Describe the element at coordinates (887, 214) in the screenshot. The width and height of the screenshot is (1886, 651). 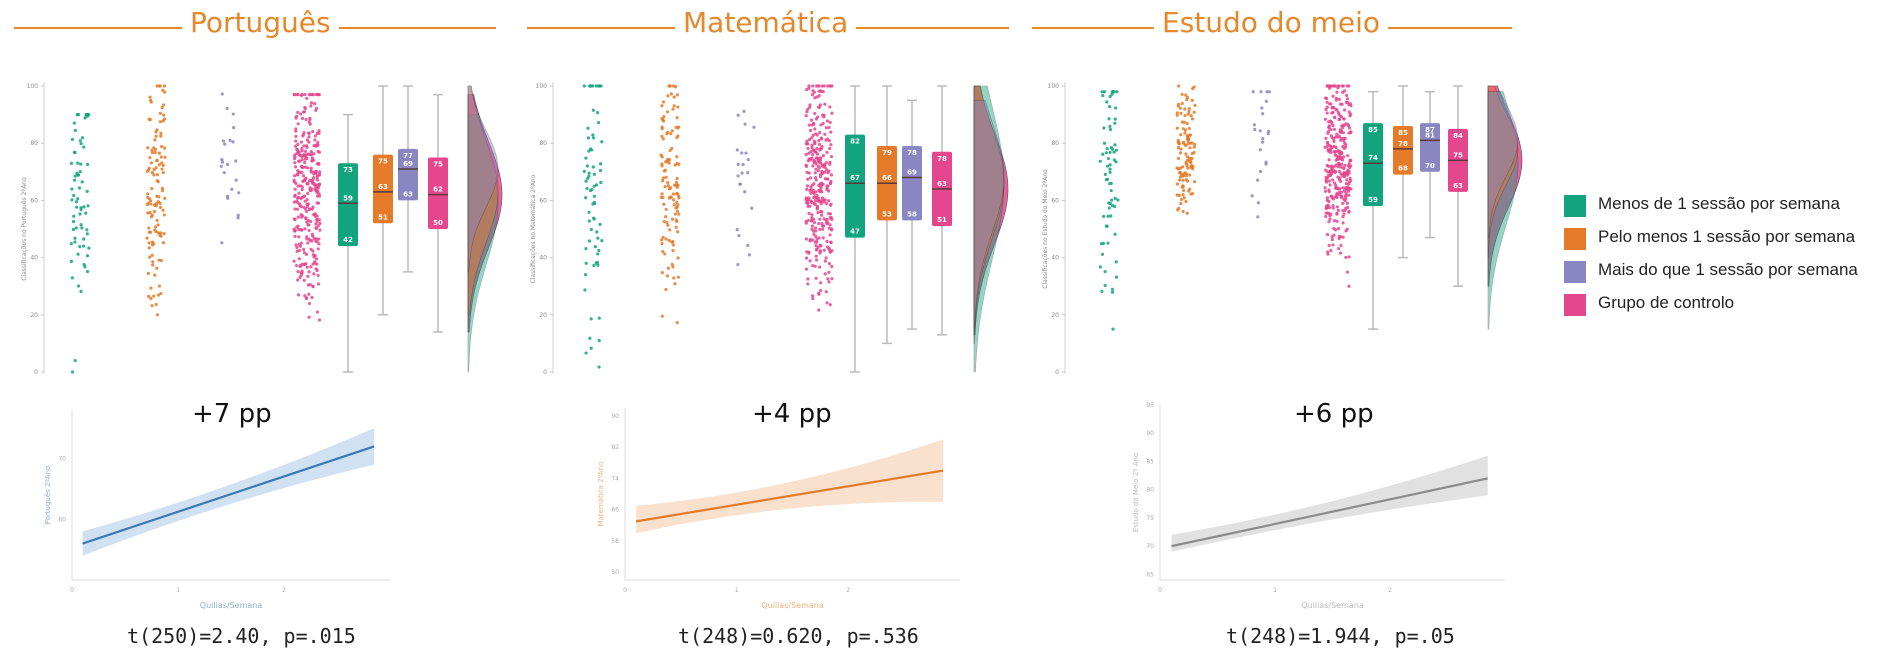
I see `box-value-label: 53` at that location.